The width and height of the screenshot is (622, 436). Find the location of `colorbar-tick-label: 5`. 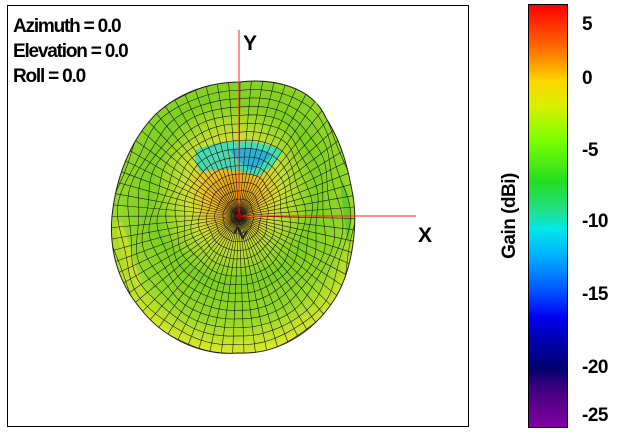

colorbar-tick-label: 5 is located at coordinates (587, 24).